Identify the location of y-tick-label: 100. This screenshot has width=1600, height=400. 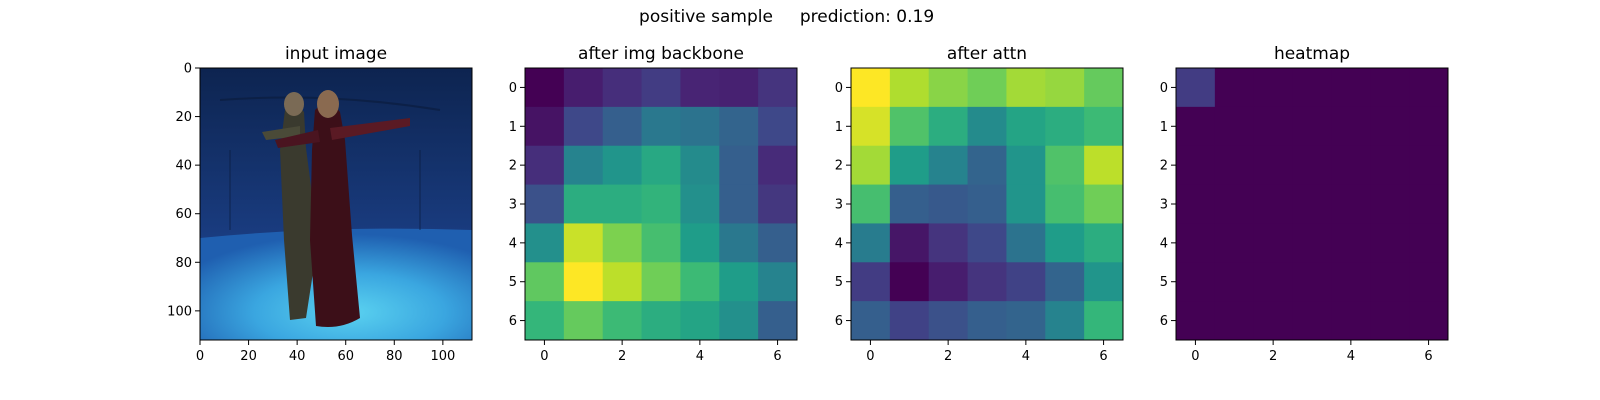
(179, 311).